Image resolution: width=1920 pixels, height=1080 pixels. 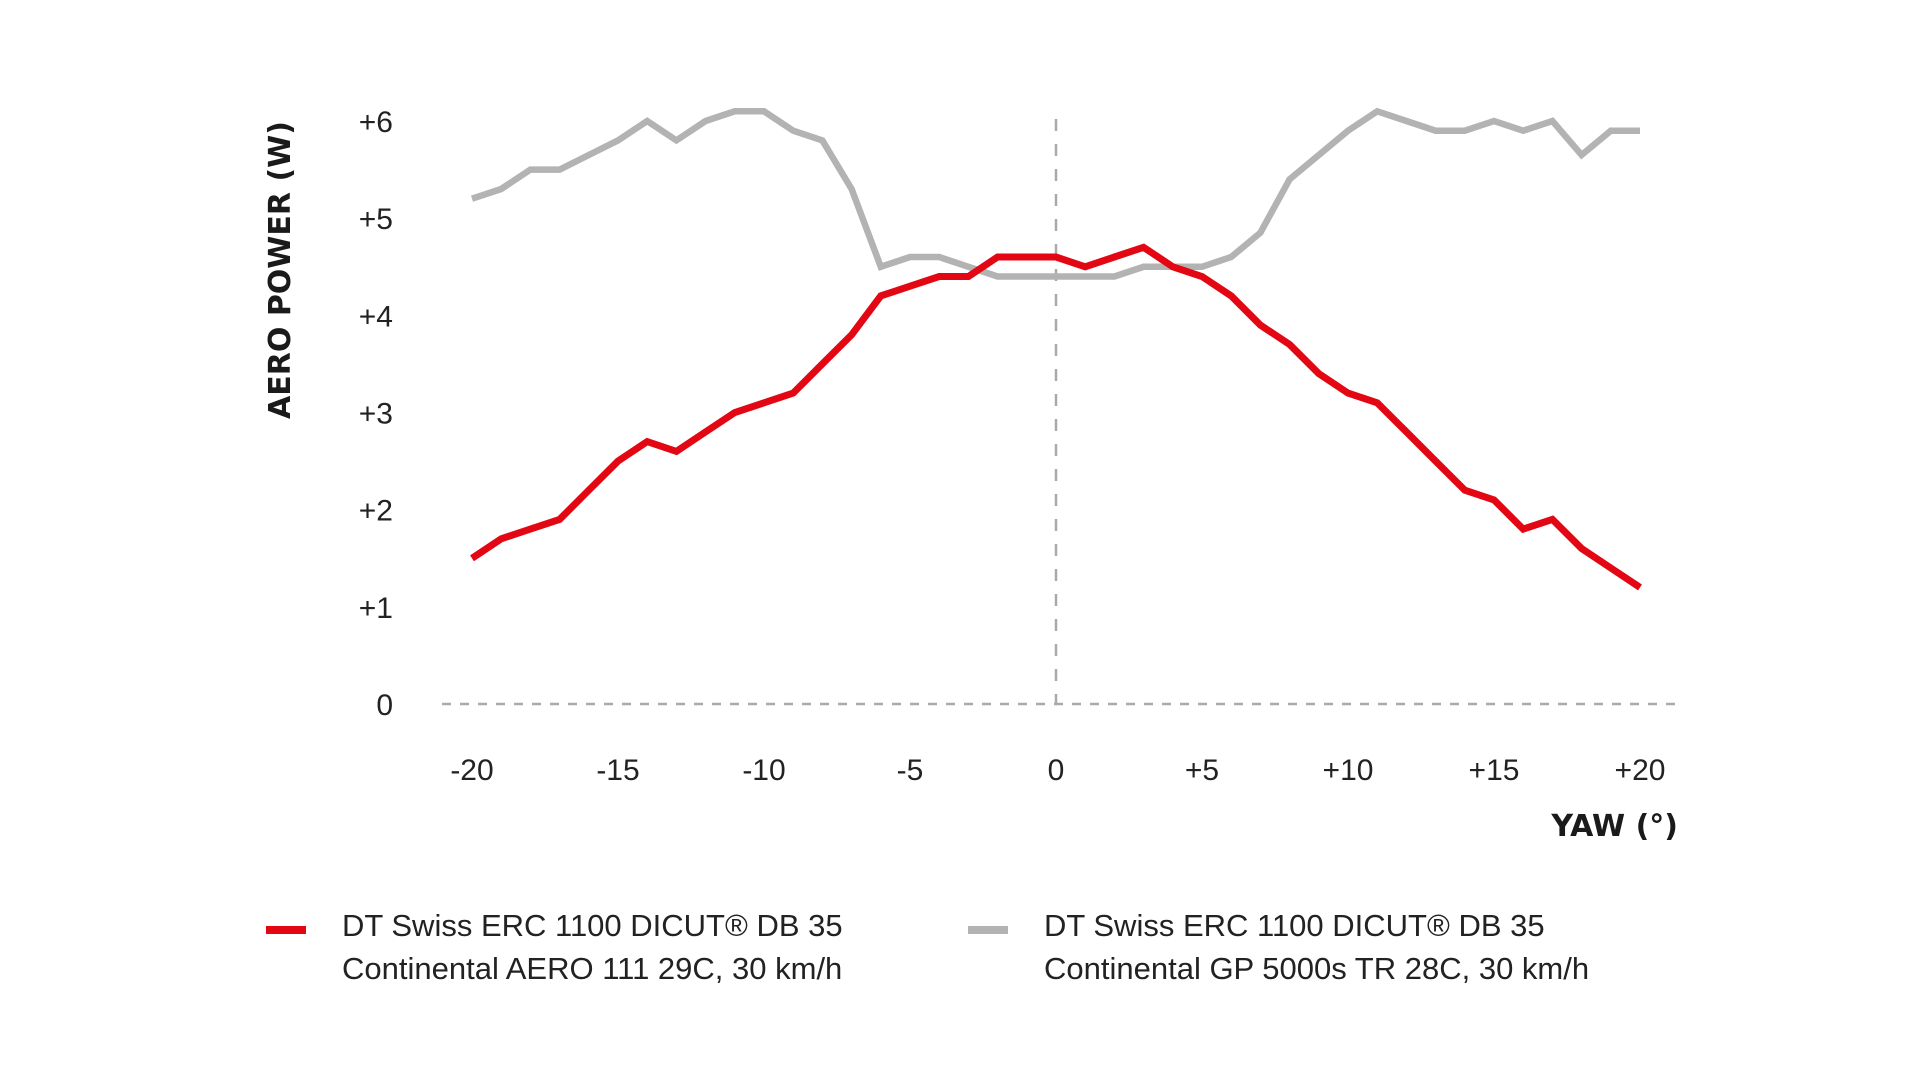 I want to click on y-tick-label: +2, so click(x=376, y=511).